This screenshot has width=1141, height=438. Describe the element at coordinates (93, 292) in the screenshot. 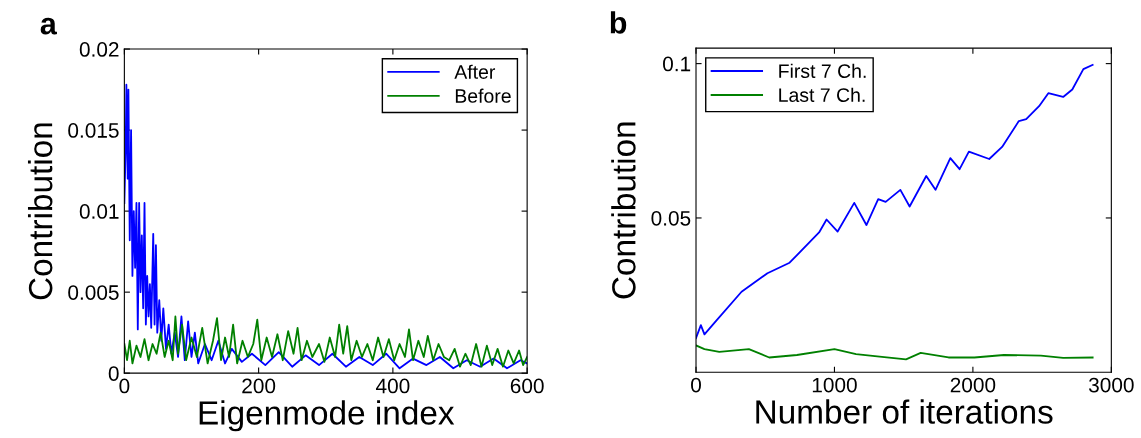

I see `y-tick-label: 0.005` at that location.